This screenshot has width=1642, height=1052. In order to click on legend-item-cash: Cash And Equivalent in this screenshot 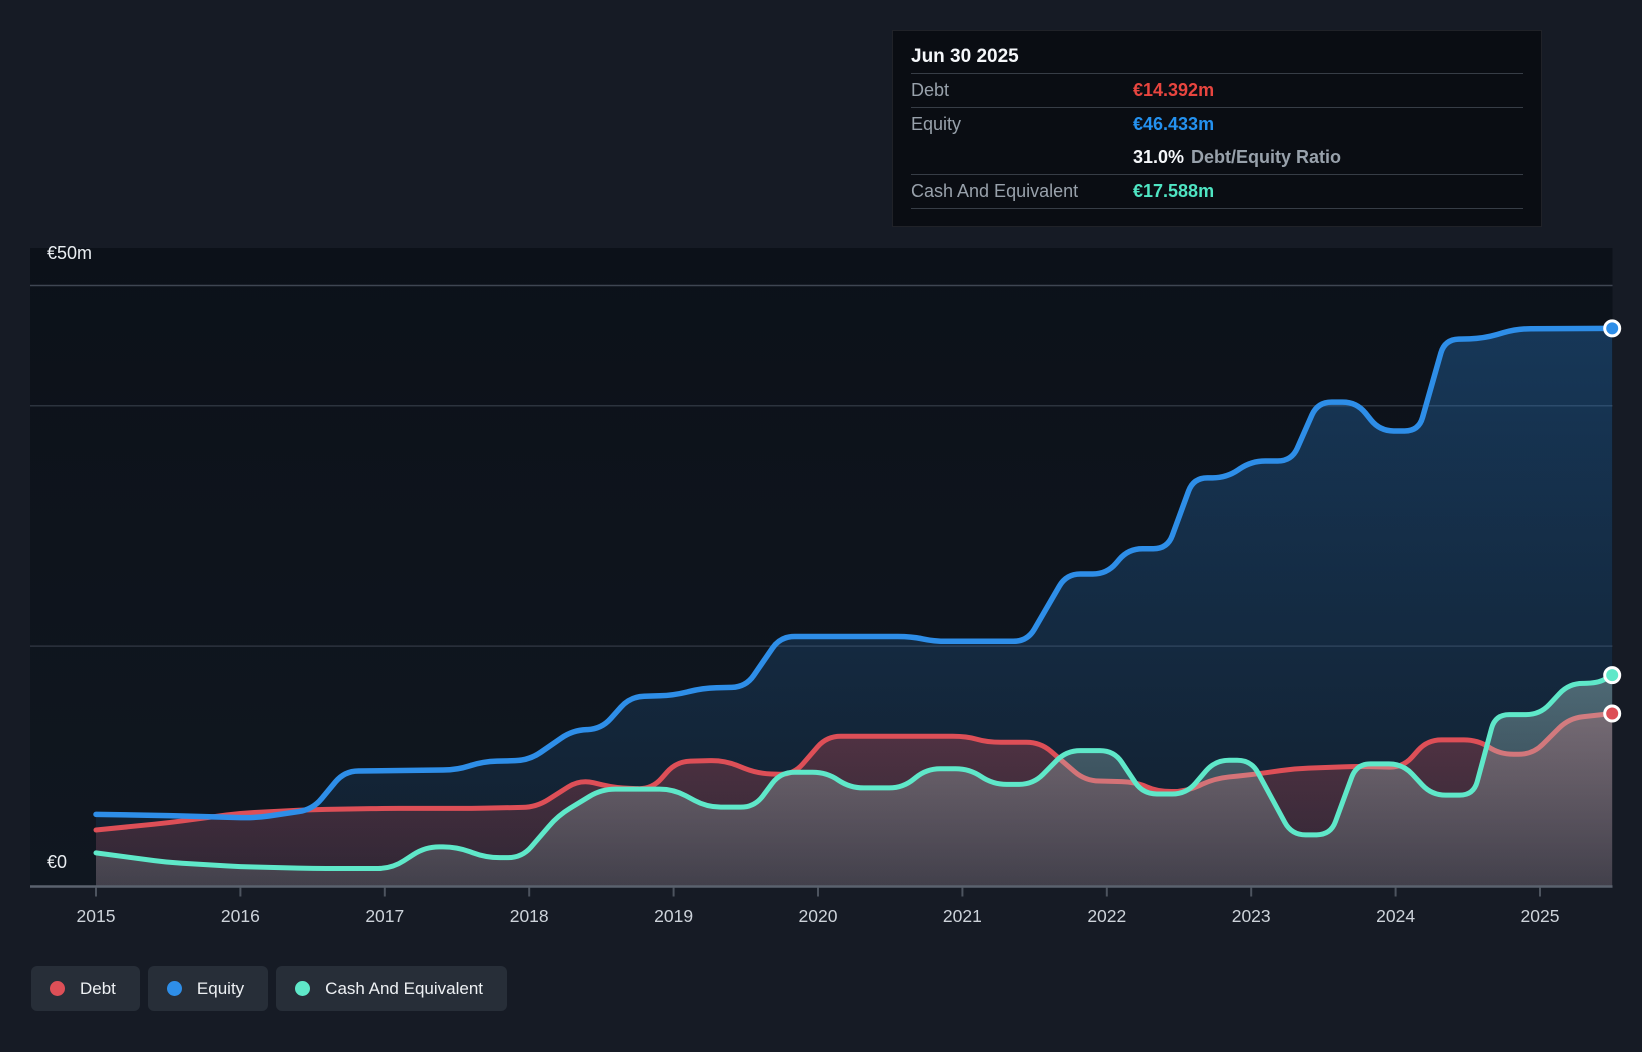, I will do `click(392, 988)`.